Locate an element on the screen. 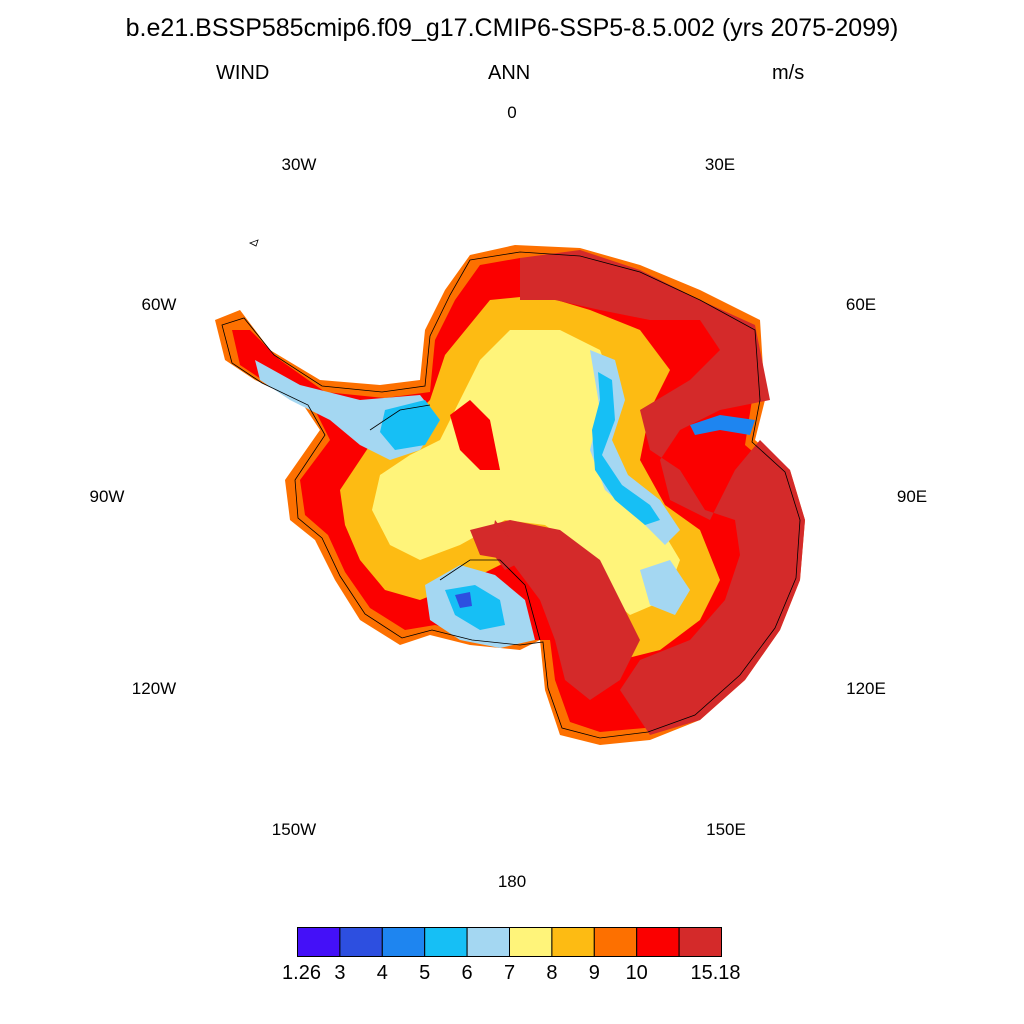 The width and height of the screenshot is (1024, 1024). colorbar-label: 4 is located at coordinates (382, 973).